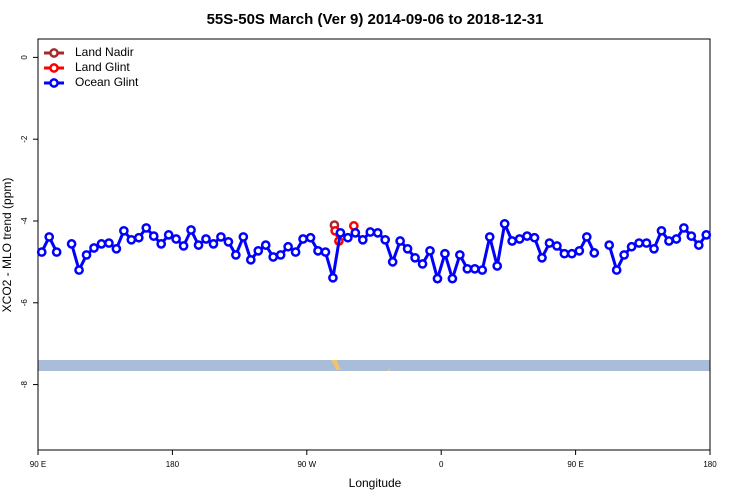  Describe the element at coordinates (104, 52) in the screenshot. I see `legend-label: Land Nadir` at that location.